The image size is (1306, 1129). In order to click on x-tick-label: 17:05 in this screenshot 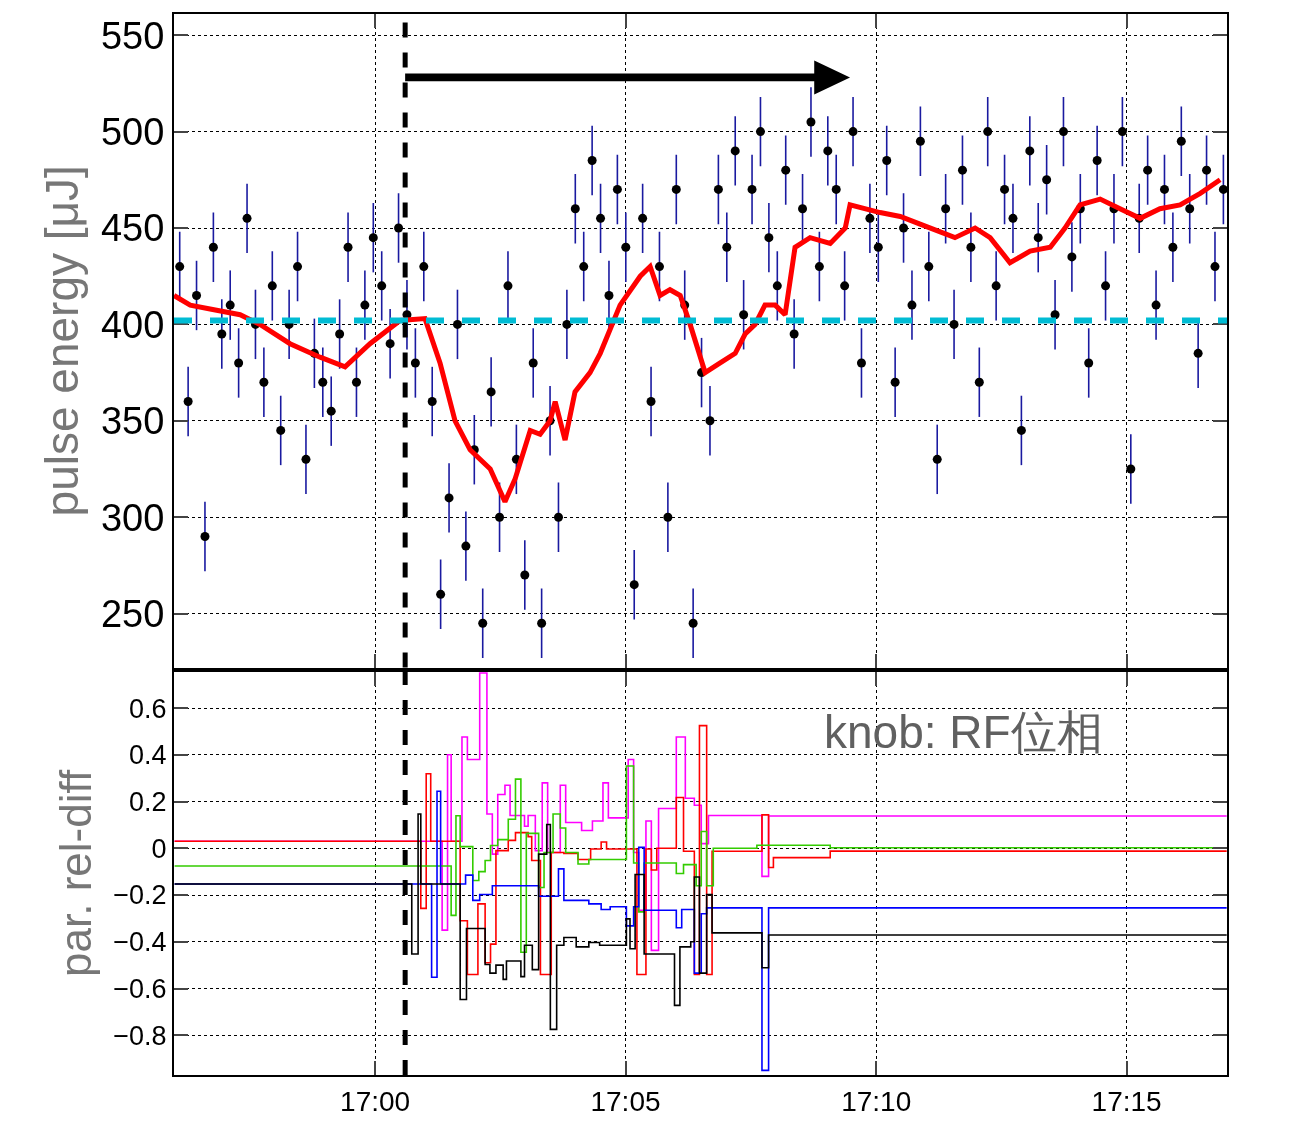, I will do `click(625, 1101)`.